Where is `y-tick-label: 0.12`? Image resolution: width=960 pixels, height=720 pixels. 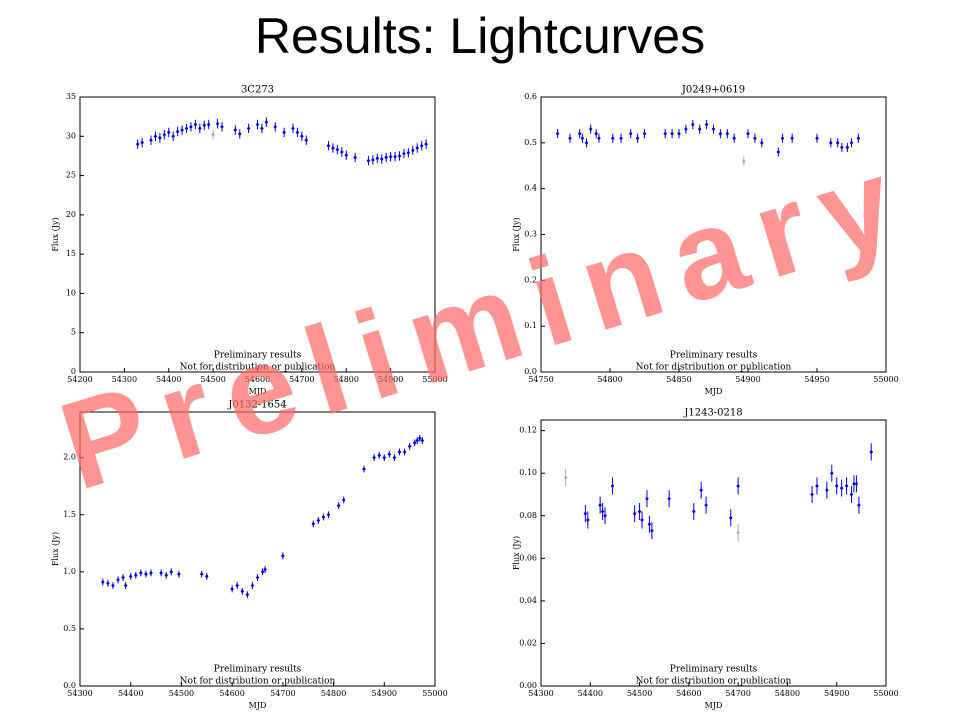
y-tick-label: 0.12 is located at coordinates (528, 430).